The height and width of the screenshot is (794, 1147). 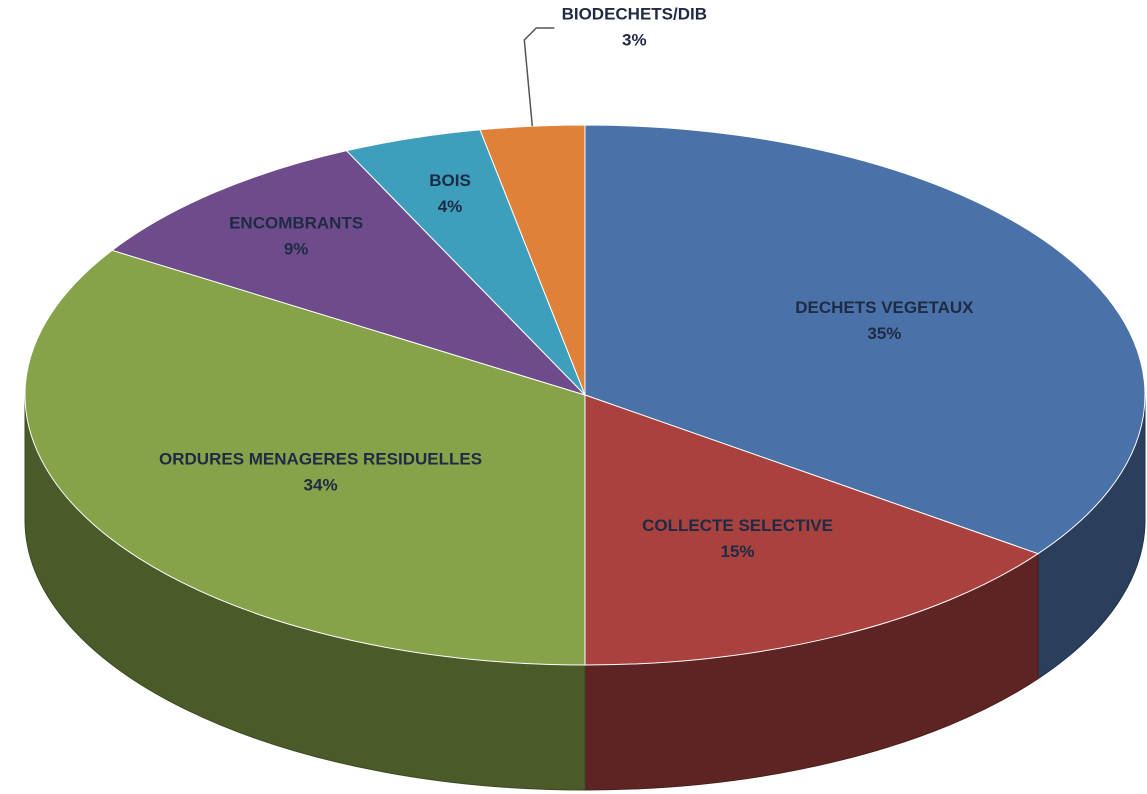 I want to click on slice-value-label: 4%, so click(x=450, y=206).